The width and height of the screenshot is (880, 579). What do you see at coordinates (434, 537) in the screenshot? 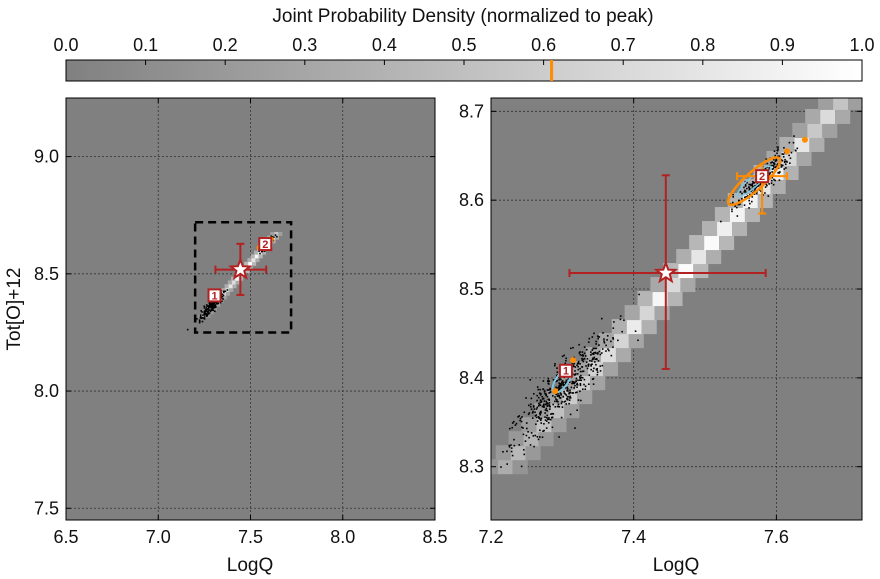
I see `x-tick-label: 8.5` at bounding box center [434, 537].